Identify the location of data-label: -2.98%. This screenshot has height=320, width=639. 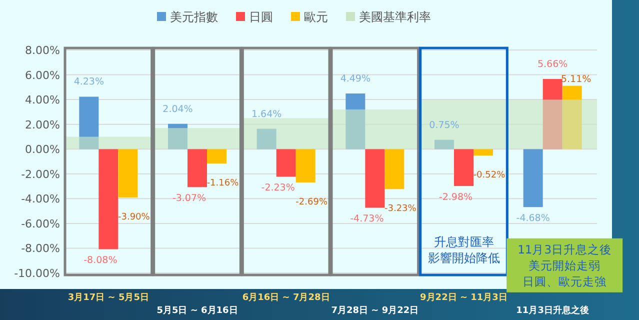
(455, 198).